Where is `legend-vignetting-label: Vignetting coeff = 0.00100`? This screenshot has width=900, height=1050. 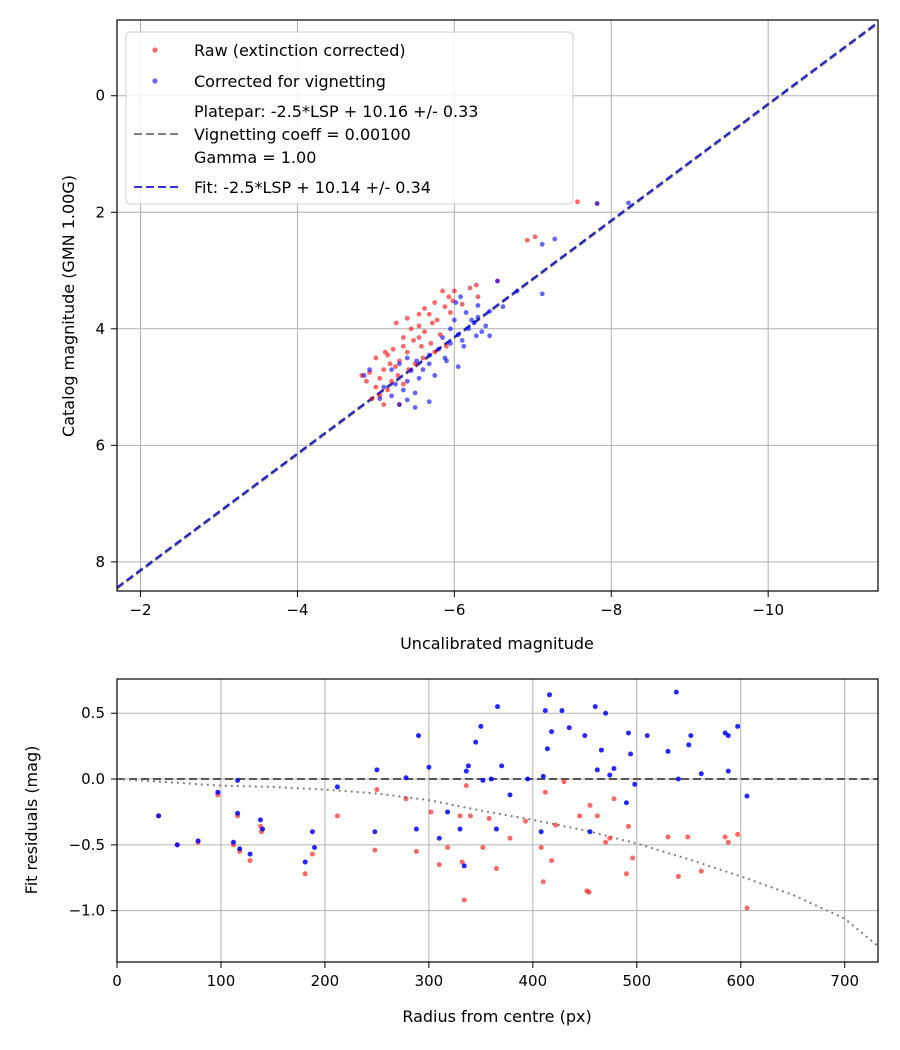 legend-vignetting-label: Vignetting coeff = 0.00100 is located at coordinates (302, 134).